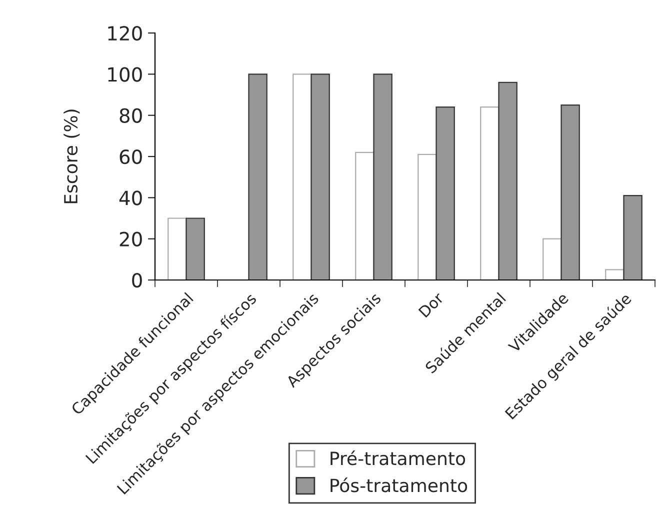 The image size is (659, 512). What do you see at coordinates (131, 239) in the screenshot?
I see `y-tick-label: 20` at bounding box center [131, 239].